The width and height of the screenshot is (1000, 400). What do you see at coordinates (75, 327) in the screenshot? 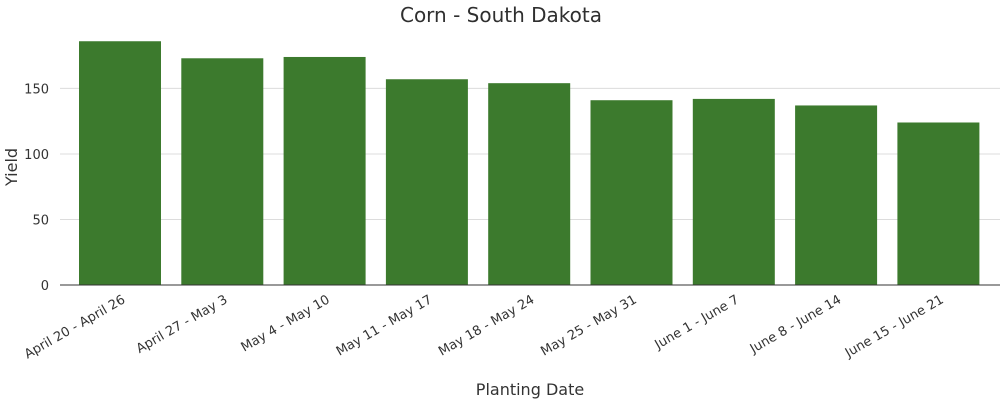
I see `x-tick-label: April 20 - April 26` at bounding box center [75, 327].